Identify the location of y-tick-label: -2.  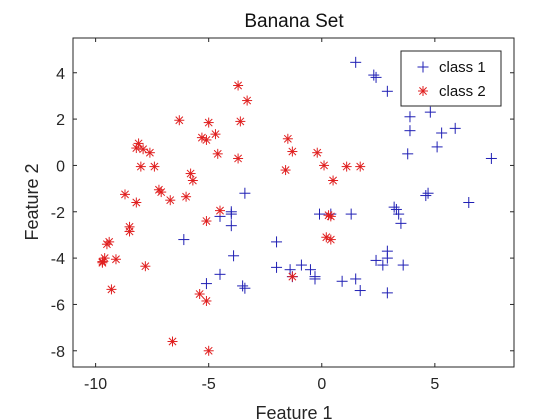
(58, 213).